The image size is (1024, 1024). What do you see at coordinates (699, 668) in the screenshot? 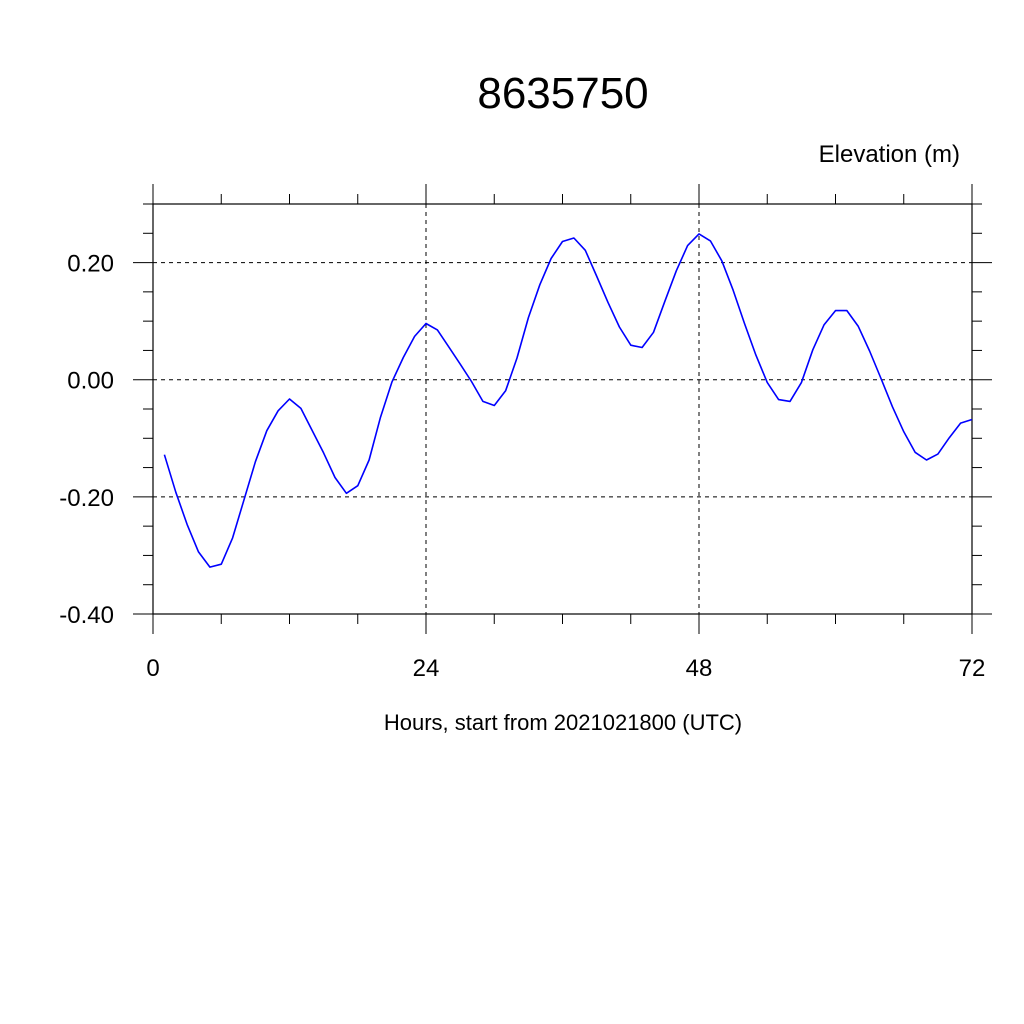
I see `x-tick-label: 48` at bounding box center [699, 668].